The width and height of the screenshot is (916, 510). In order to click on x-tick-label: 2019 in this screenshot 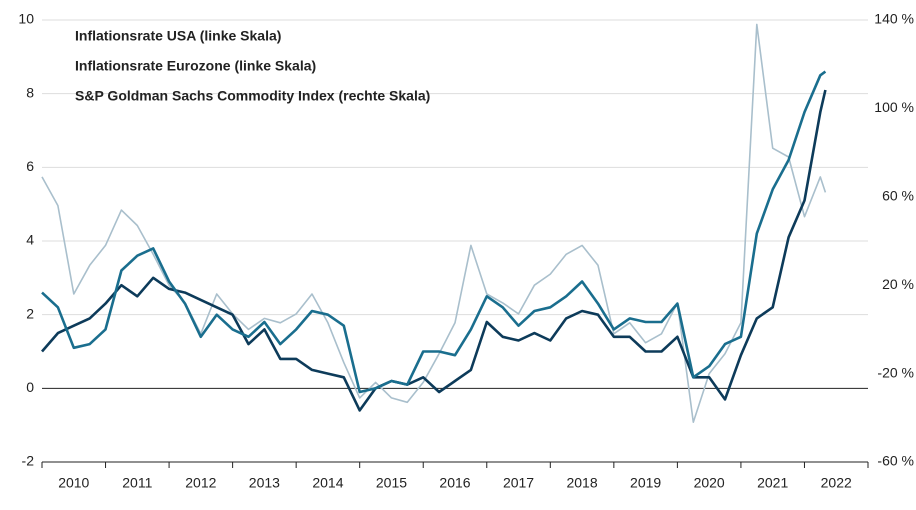, I will do `click(645, 483)`.